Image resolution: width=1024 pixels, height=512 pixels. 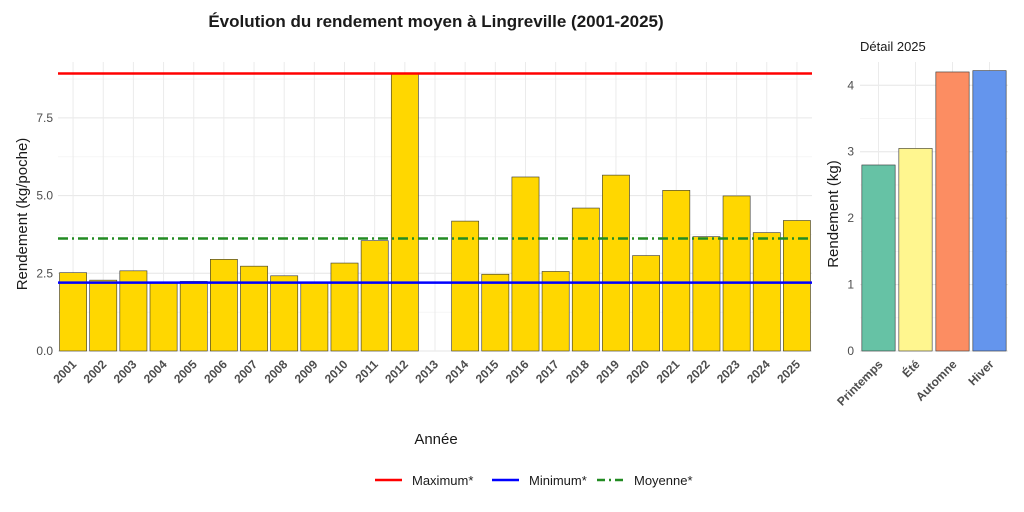 I want to click on y-tick-label: 0.0, so click(x=44, y=351).